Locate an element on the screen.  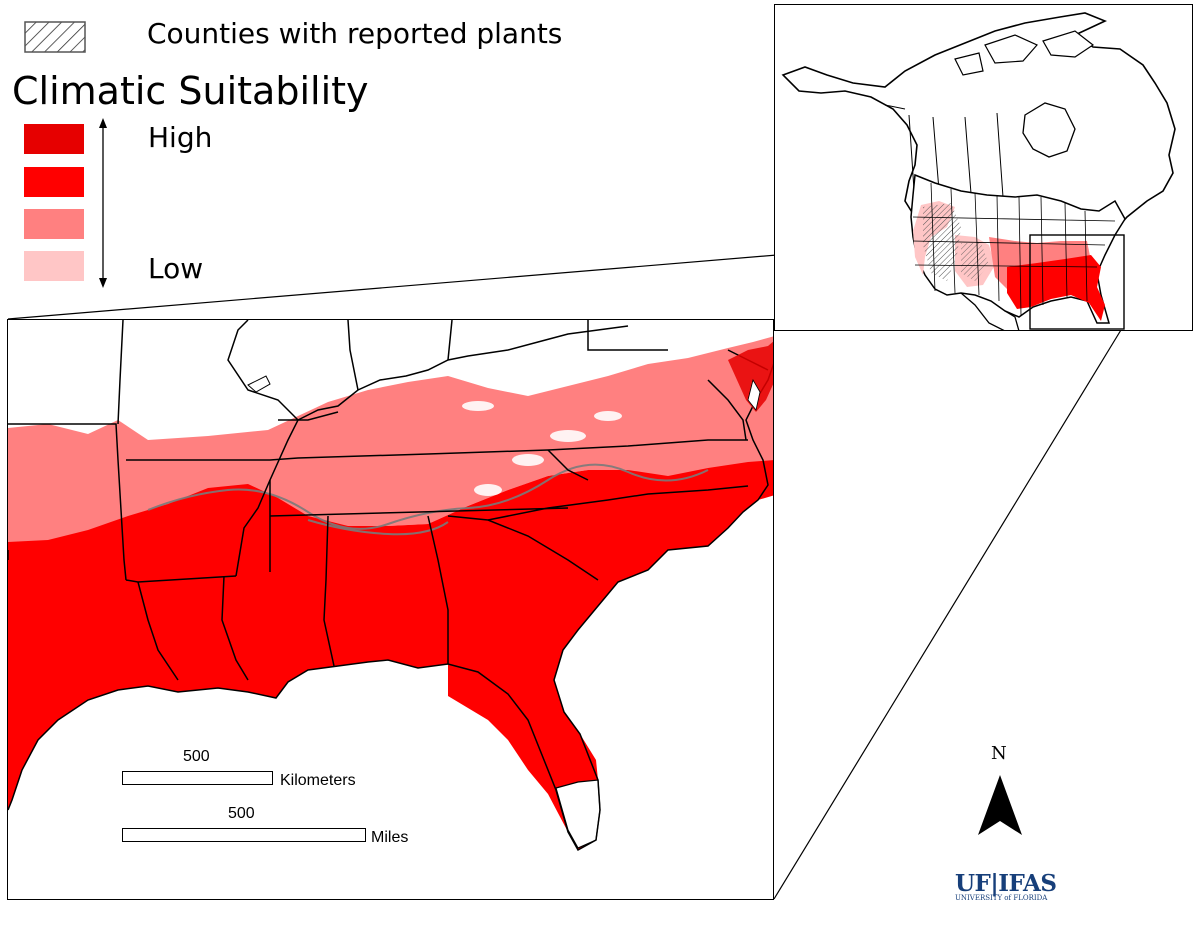
north-america-map is located at coordinates (978, 171).